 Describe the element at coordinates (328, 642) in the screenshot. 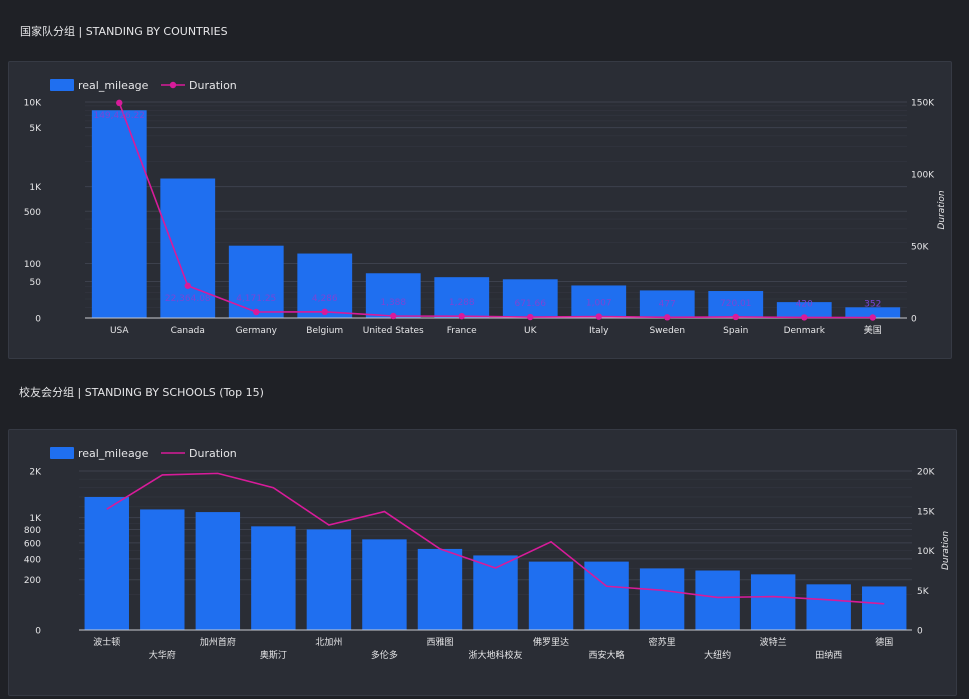

I see `x-tick-label: 北加州` at that location.